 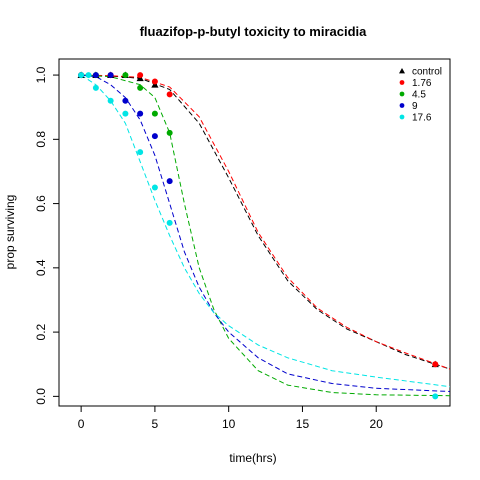 I want to click on legend-label: 9, so click(x=415, y=106).